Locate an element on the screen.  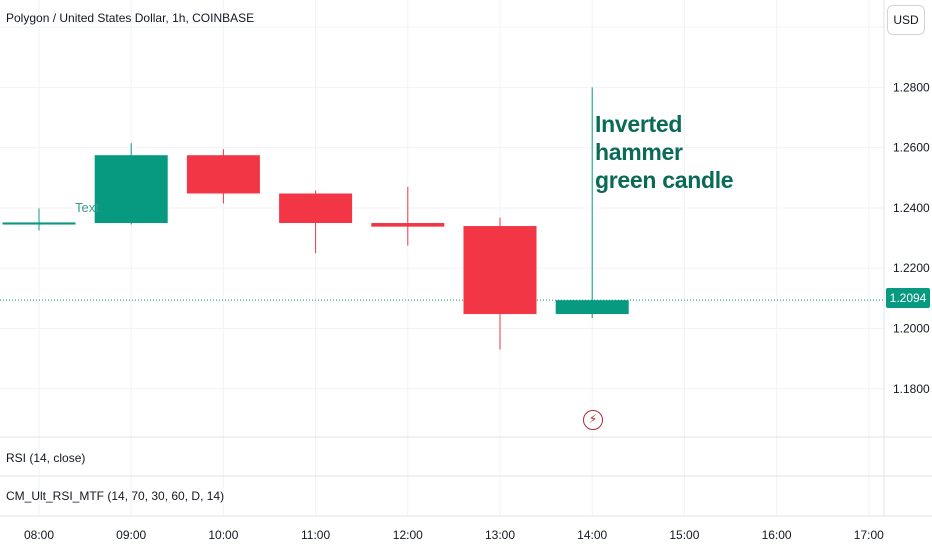
y-tick-label: 1.2800 is located at coordinates (911, 87).